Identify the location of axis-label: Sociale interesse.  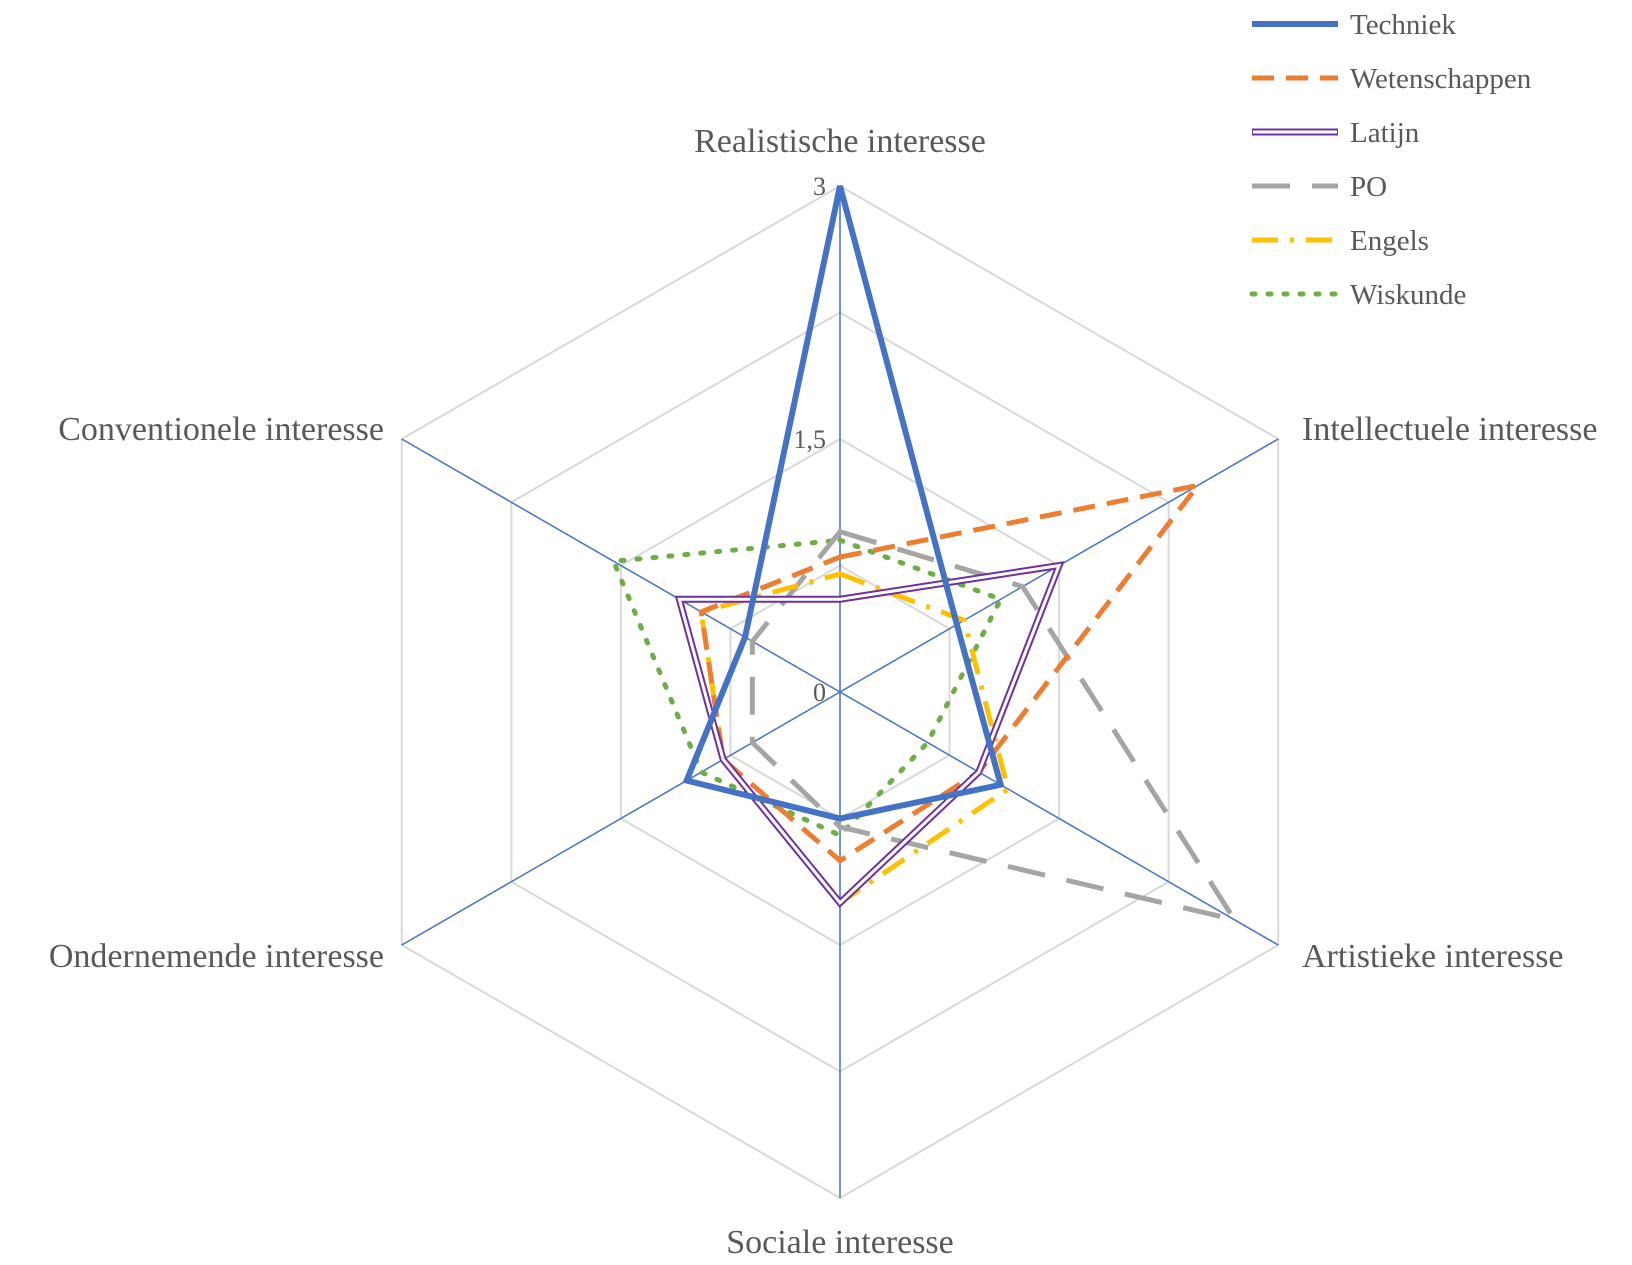
(840, 1242).